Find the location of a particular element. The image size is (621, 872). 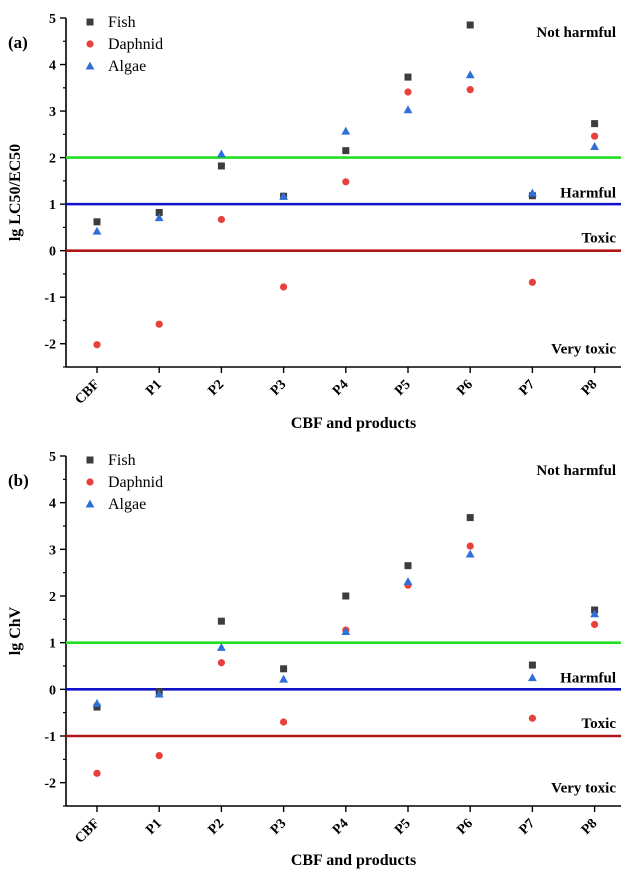

y-axis-title: lg ChV is located at coordinates (15, 630).